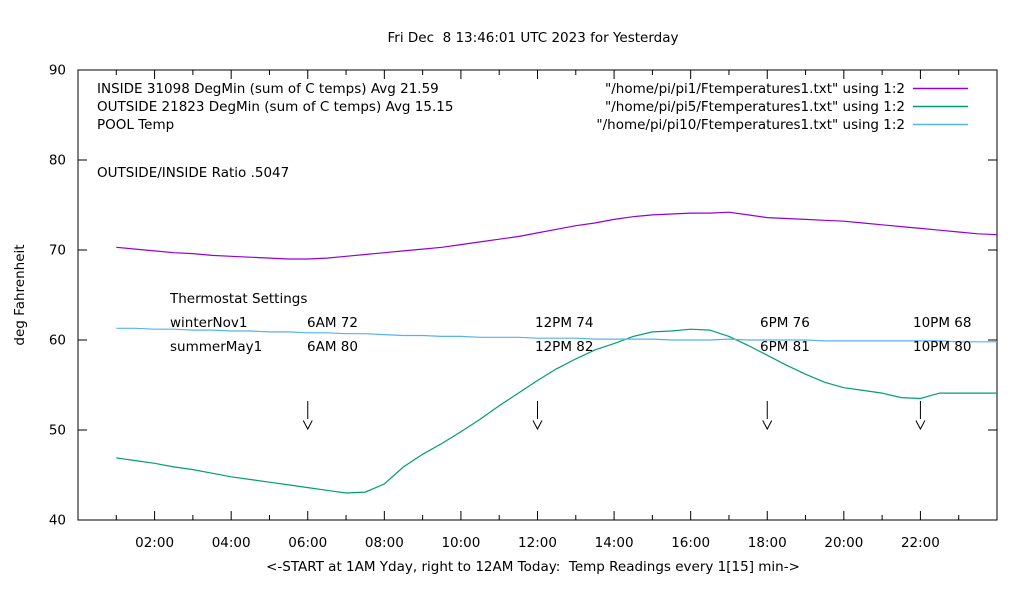 The width and height of the screenshot is (1020, 600). I want to click on ratio-text: OUTSIDE/INSIDE Ratio .5047, so click(193, 173).